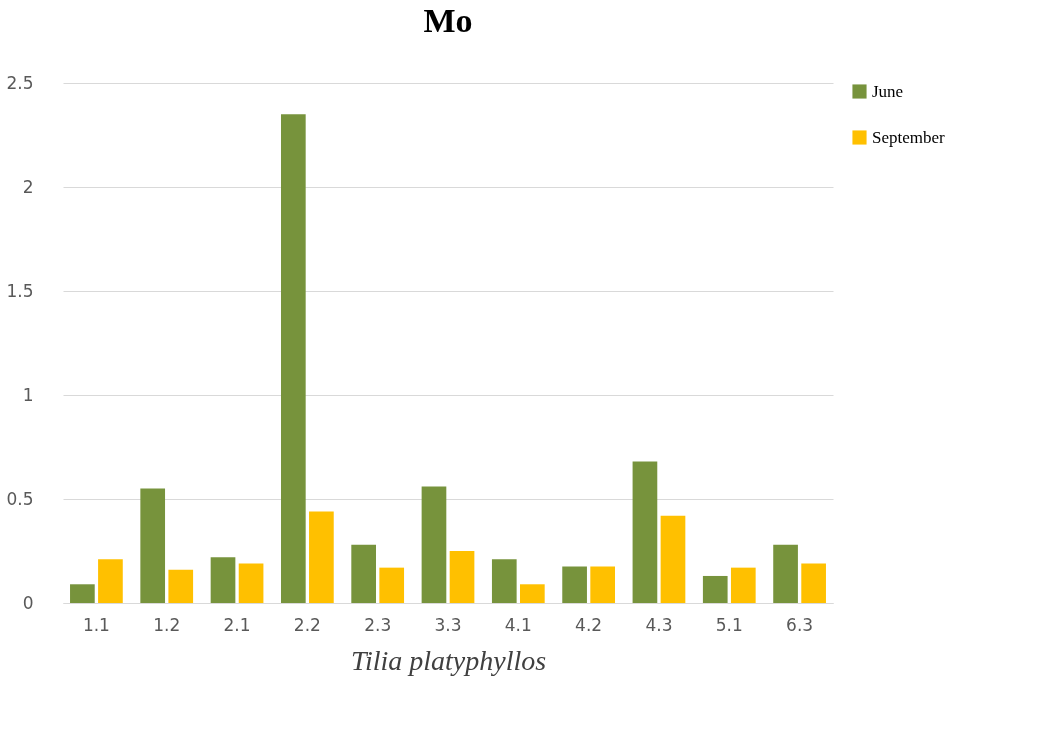  Describe the element at coordinates (518, 624) in the screenshot. I see `x-tick-label: 4.1` at that location.